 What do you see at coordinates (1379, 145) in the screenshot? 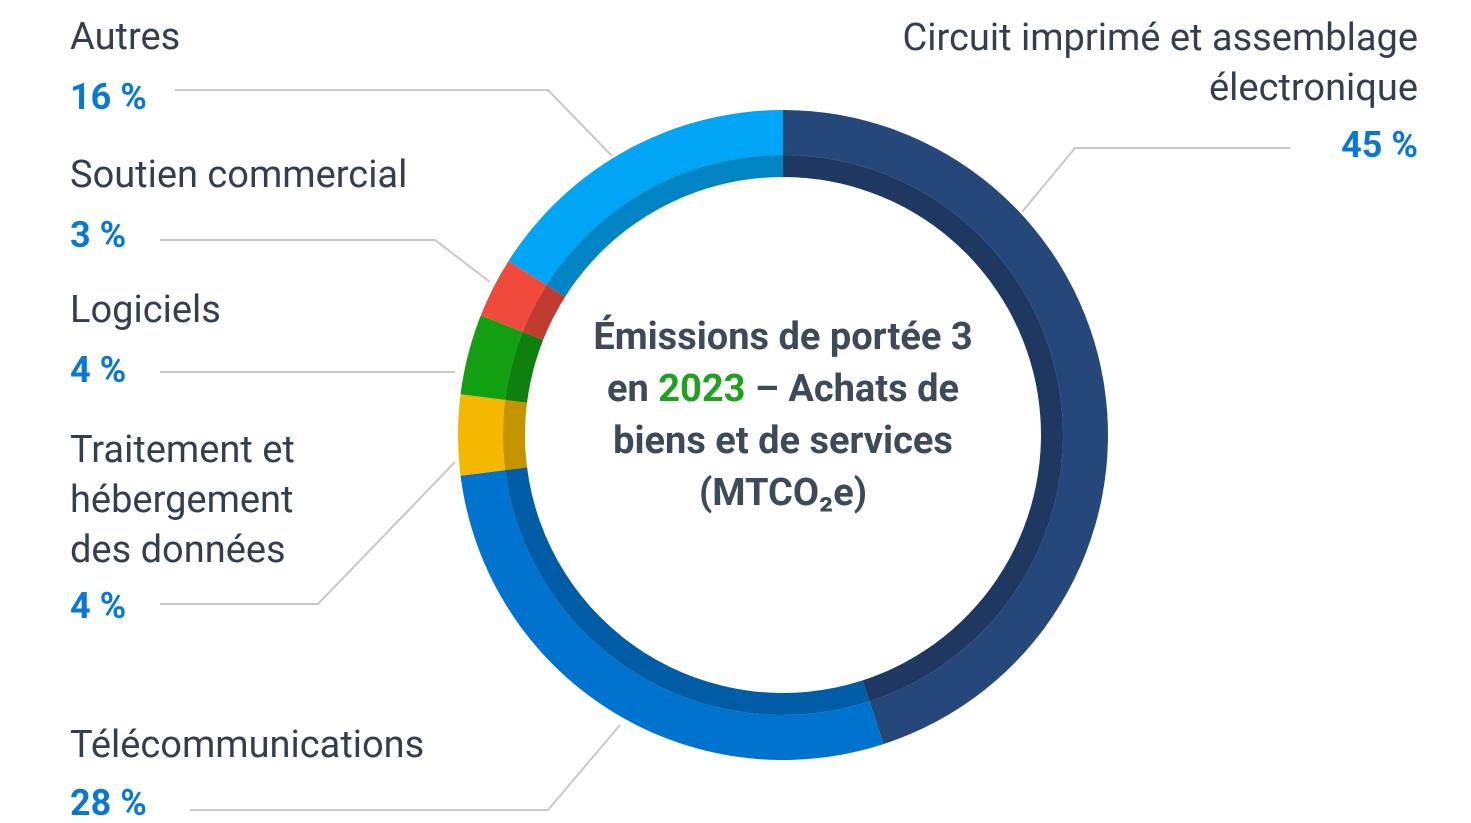
I see `value-label: 45 %` at bounding box center [1379, 145].